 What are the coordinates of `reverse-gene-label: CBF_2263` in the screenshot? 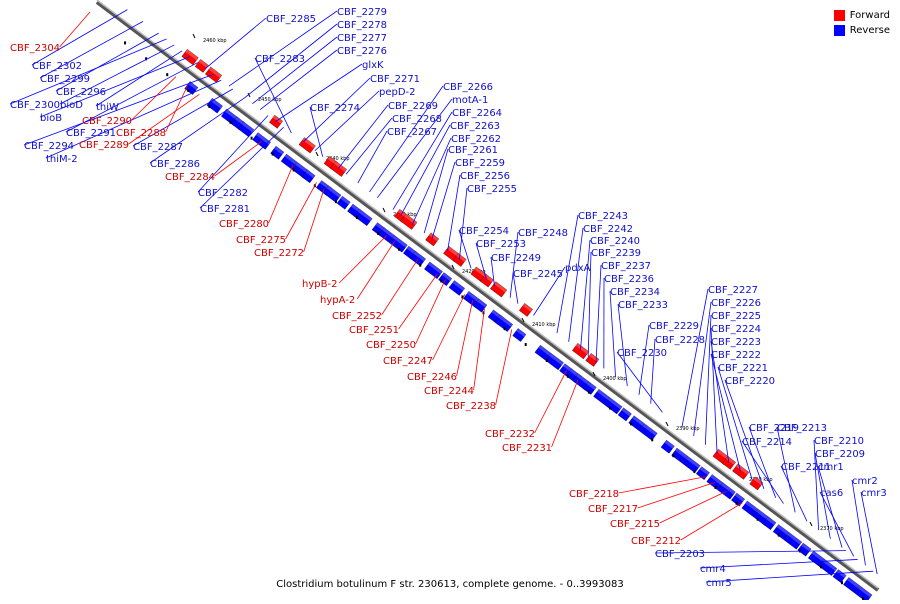 It's located at (475, 126).